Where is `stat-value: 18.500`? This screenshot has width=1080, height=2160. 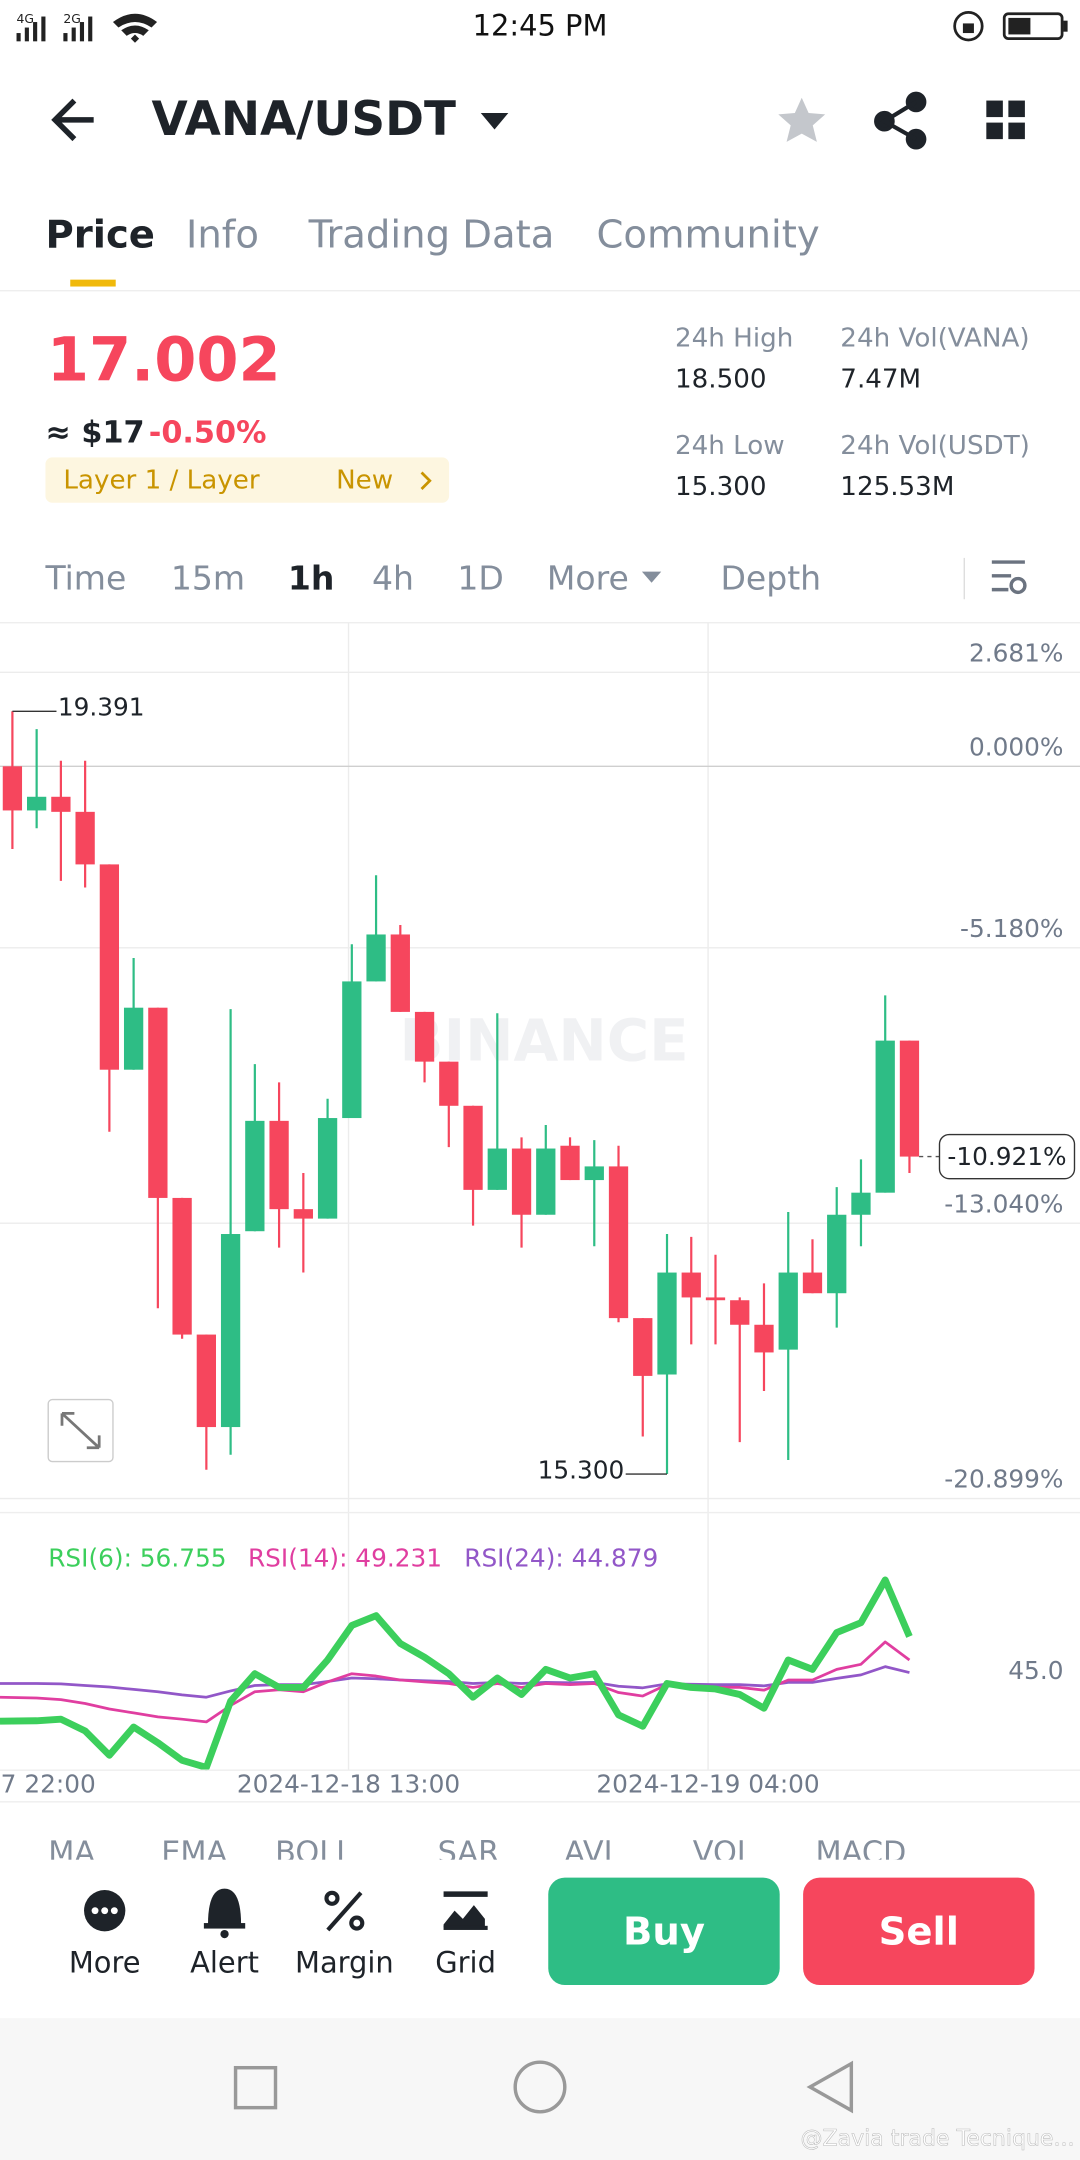 stat-value: 18.500 is located at coordinates (721, 380).